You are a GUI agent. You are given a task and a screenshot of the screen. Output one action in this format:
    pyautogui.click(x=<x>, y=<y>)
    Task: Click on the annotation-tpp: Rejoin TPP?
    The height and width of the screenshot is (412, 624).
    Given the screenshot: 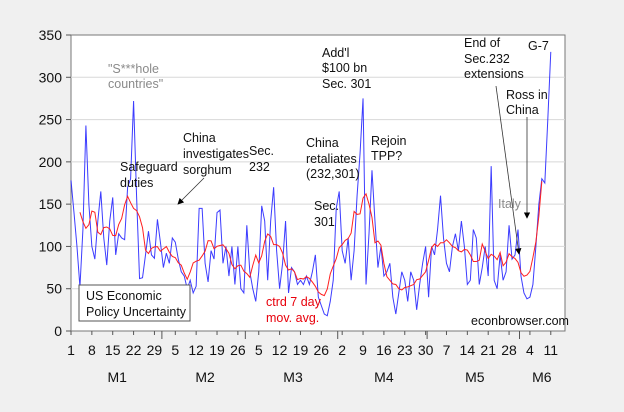 What is the action you would take?
    pyautogui.click(x=388, y=148)
    